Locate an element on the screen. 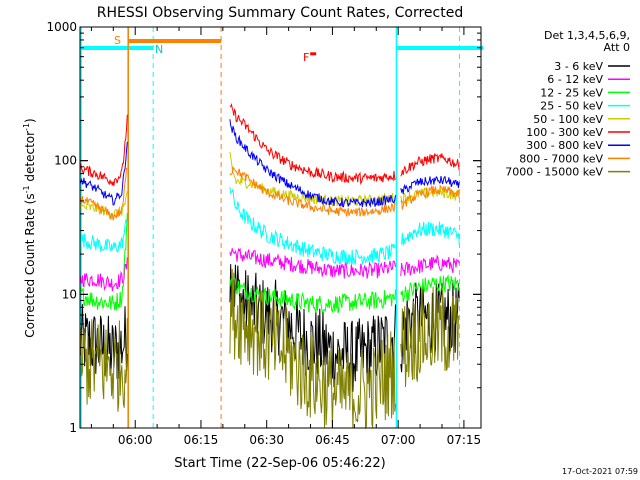 The height and width of the screenshot is (480, 640). x-tick-label: 07:15 is located at coordinates (464, 440).